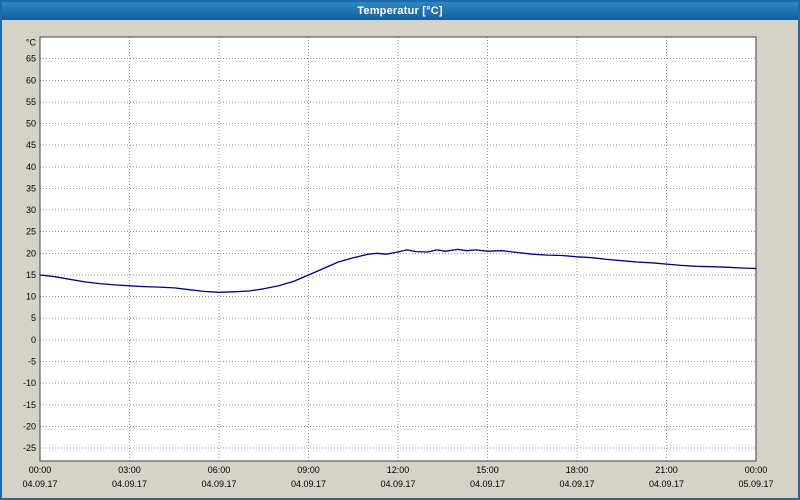  What do you see at coordinates (31, 102) in the screenshot?
I see `svg-text: 55` at bounding box center [31, 102].